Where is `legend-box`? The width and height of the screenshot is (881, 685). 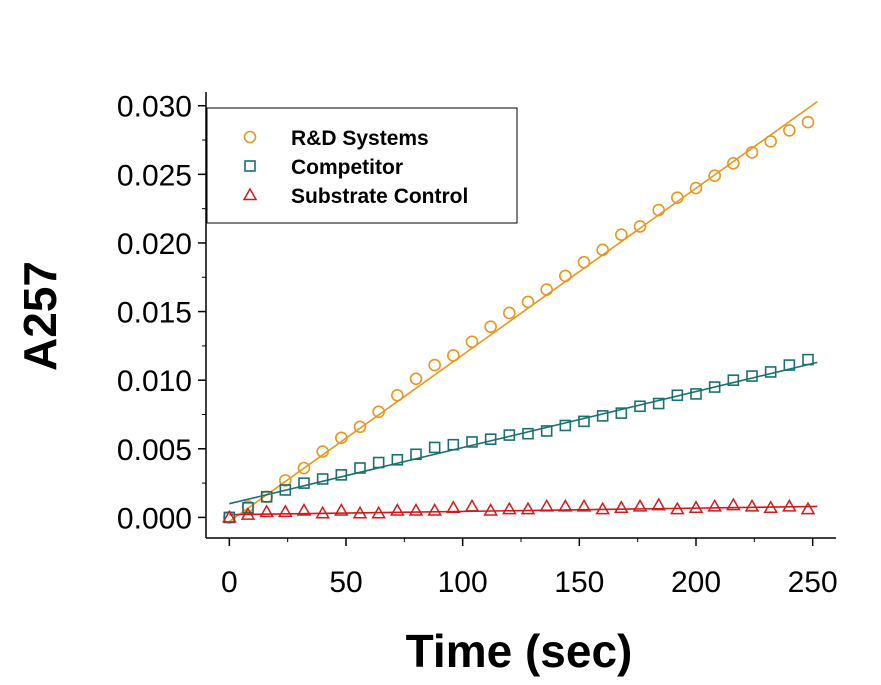 legend-box is located at coordinates (362, 165).